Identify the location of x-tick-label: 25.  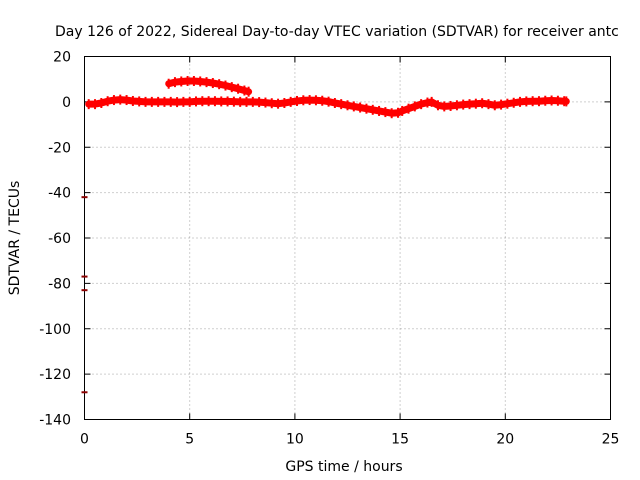
(611, 440).